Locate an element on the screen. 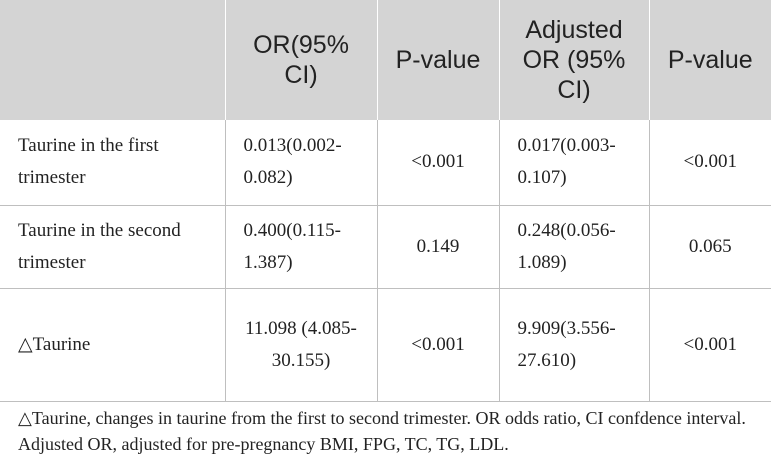 The width and height of the screenshot is (772, 462). header-p-value: P-value is located at coordinates (438, 60).